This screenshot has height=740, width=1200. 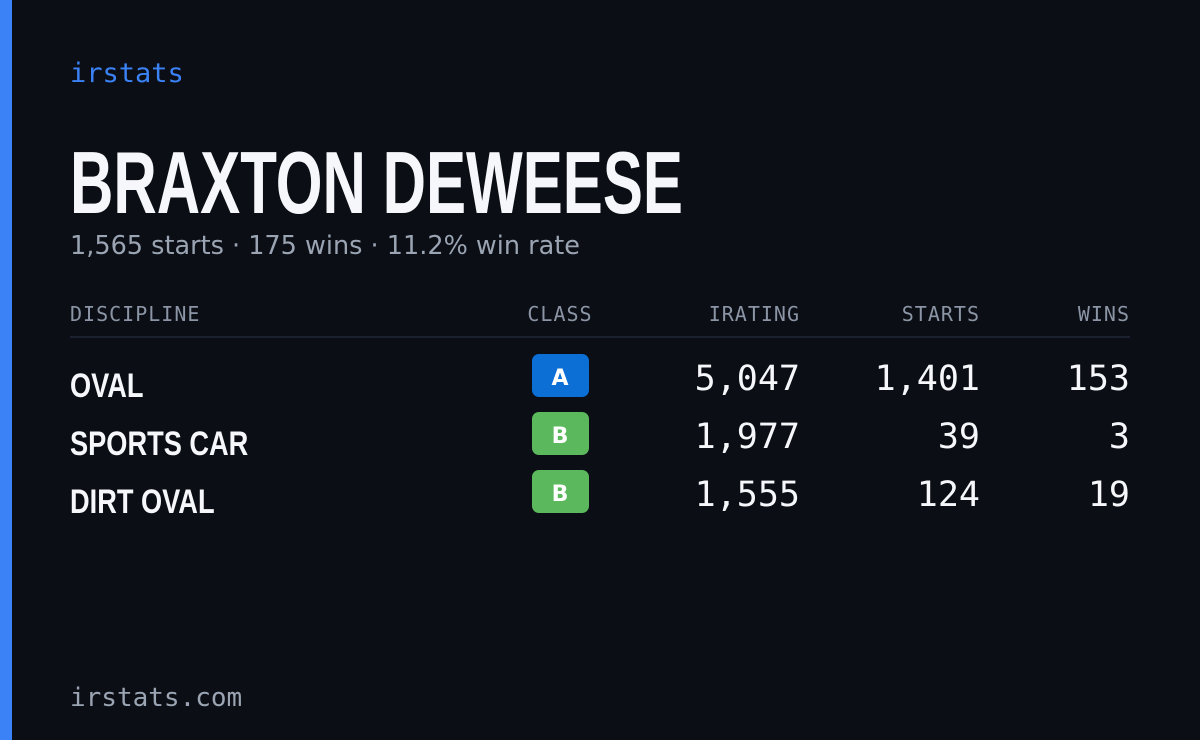 I want to click on stat-value: 39, so click(x=959, y=437).